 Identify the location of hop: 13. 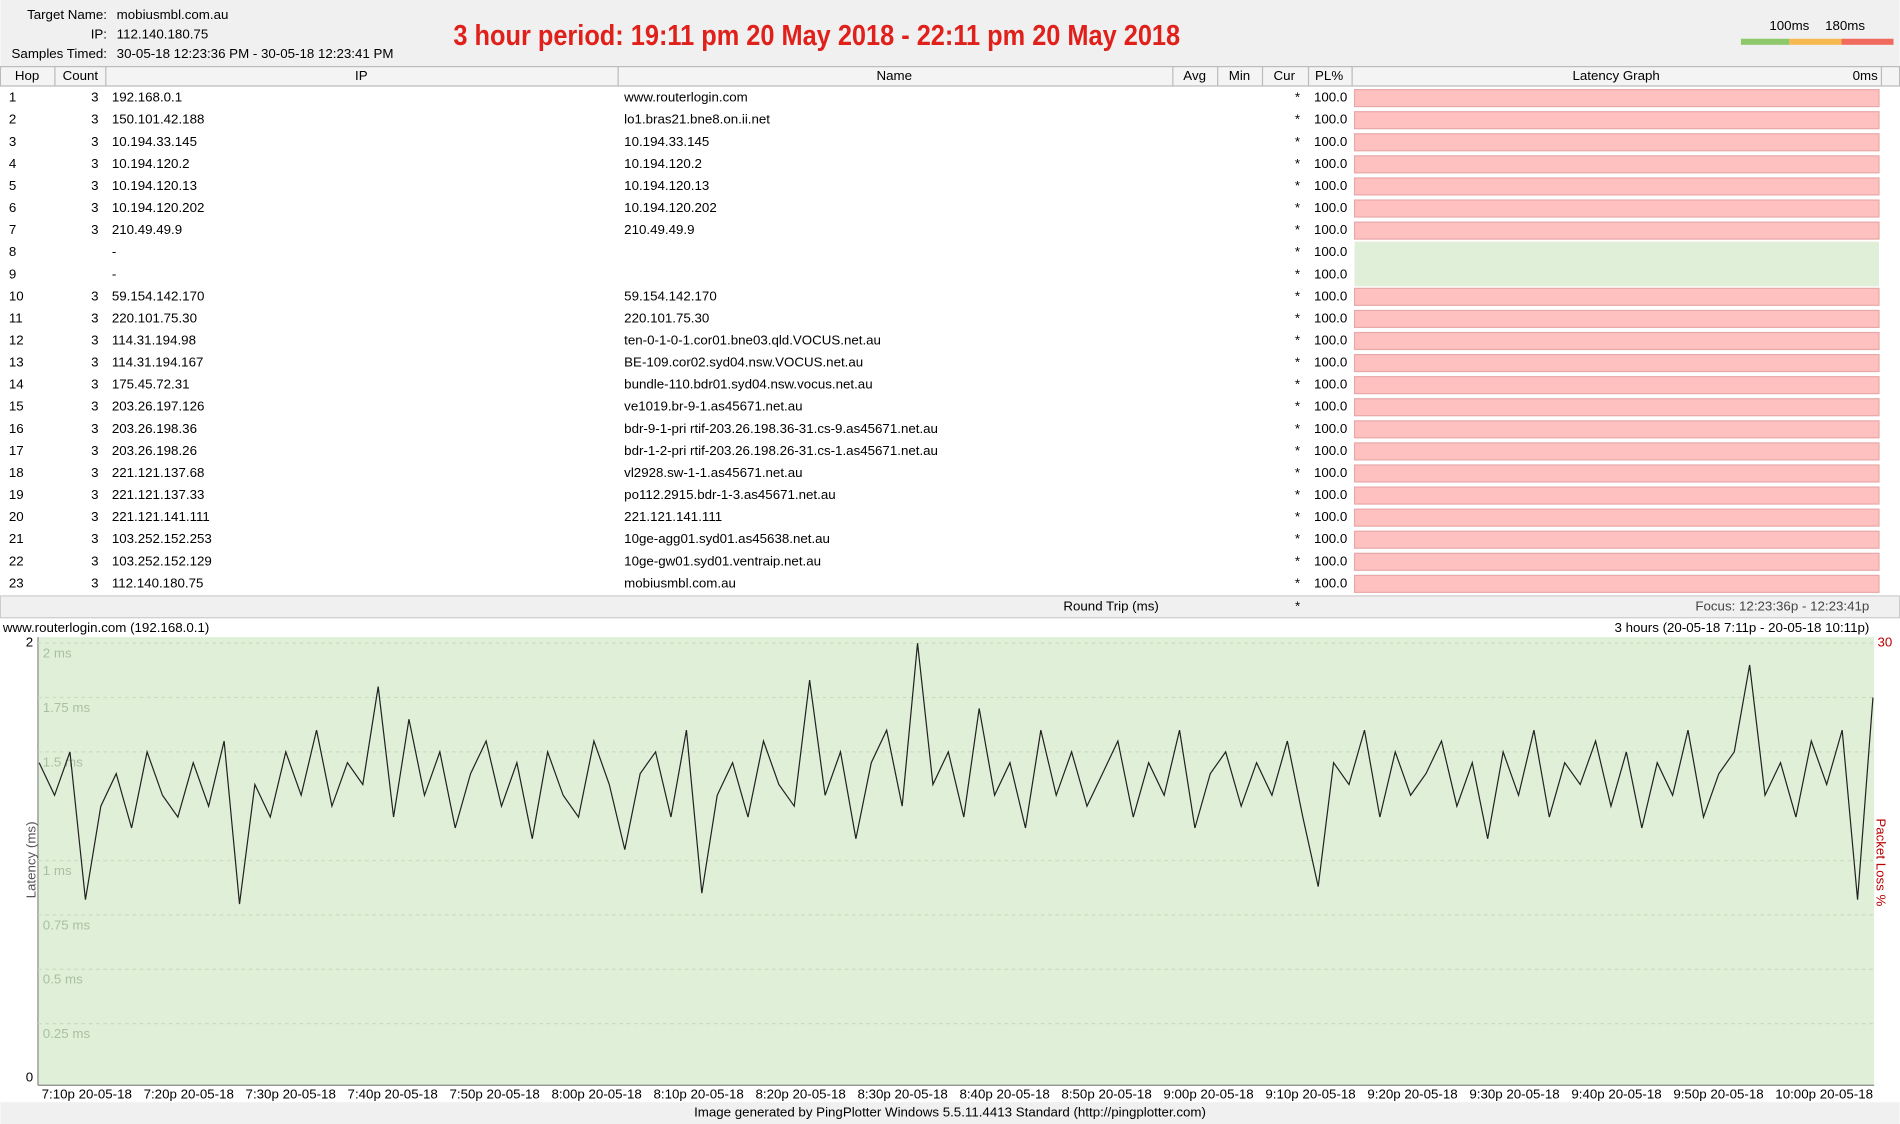
(16, 362).